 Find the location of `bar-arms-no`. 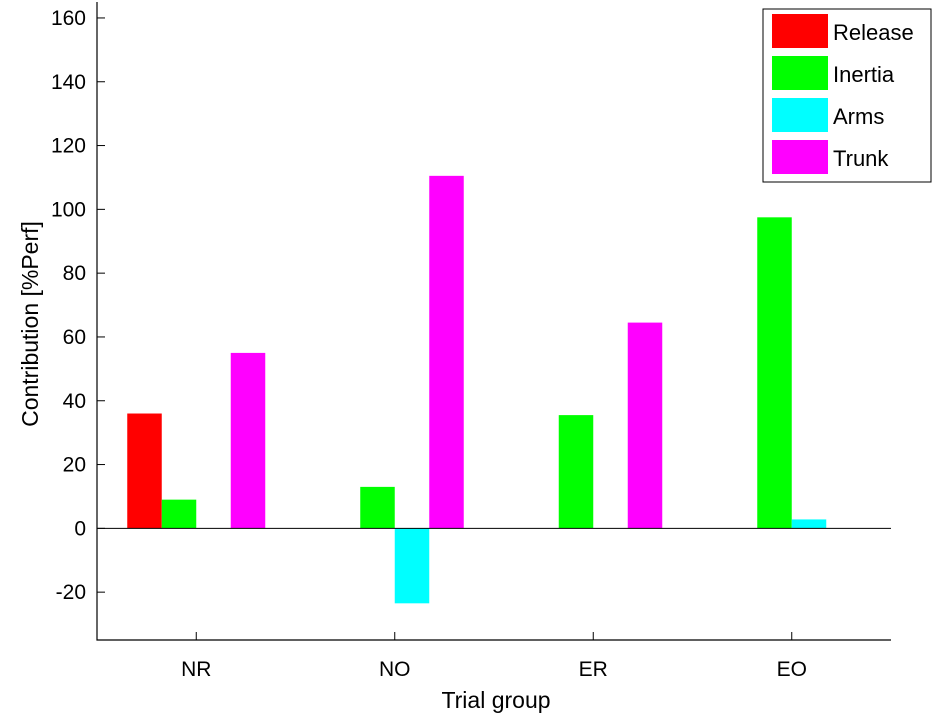

bar-arms-no is located at coordinates (412, 566).